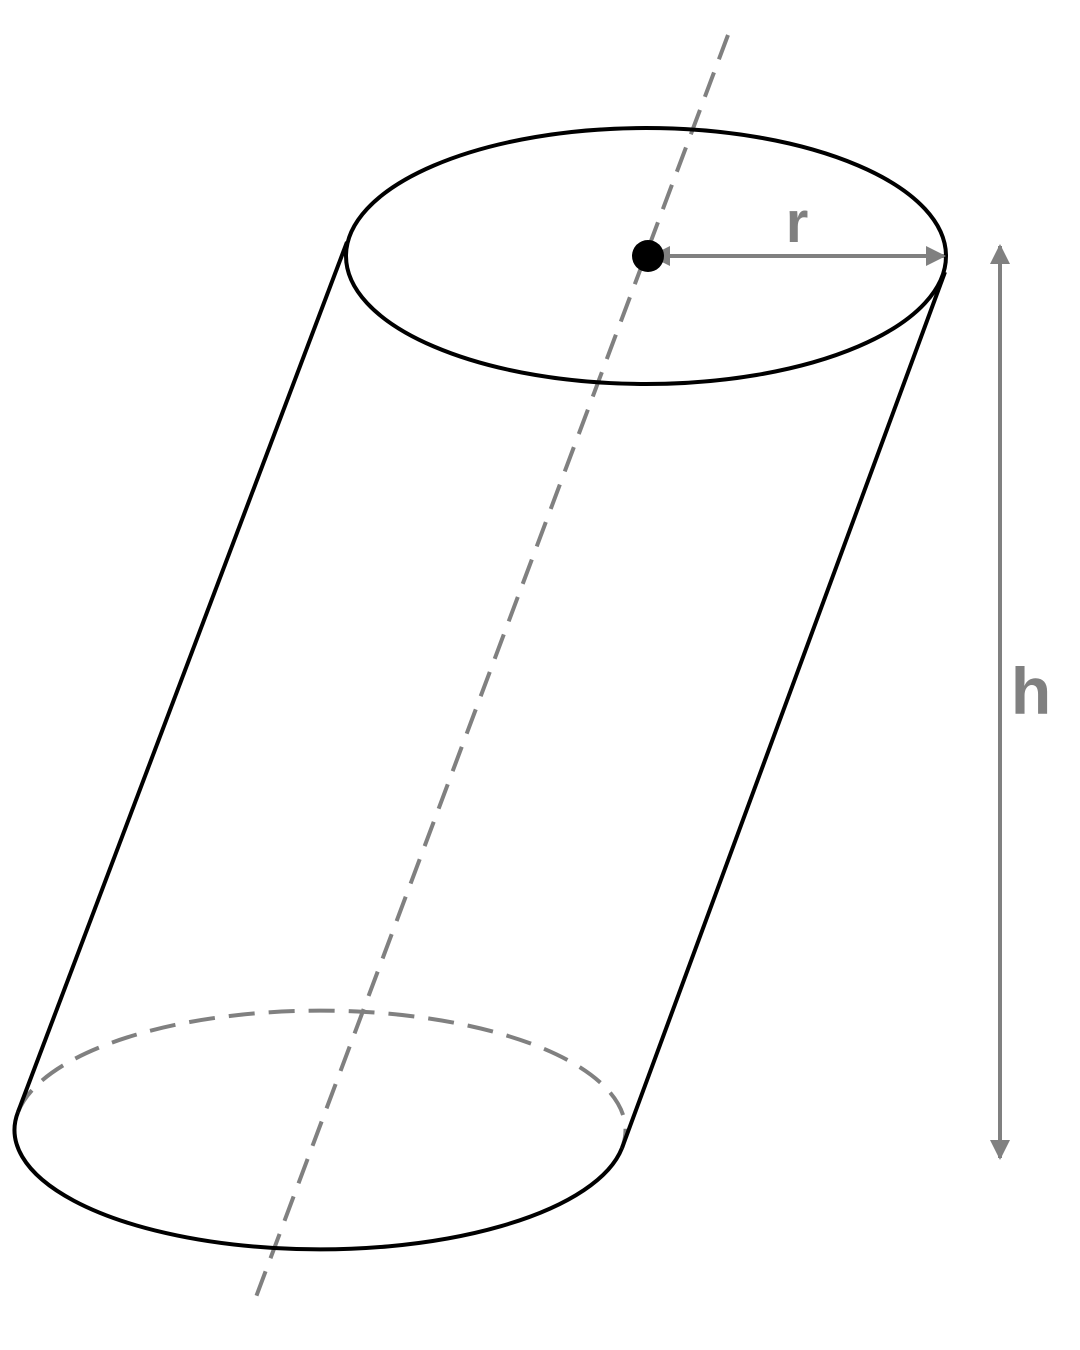  What do you see at coordinates (318, 1181) in the screenshot?
I see `bottom-base-visible-edge` at bounding box center [318, 1181].